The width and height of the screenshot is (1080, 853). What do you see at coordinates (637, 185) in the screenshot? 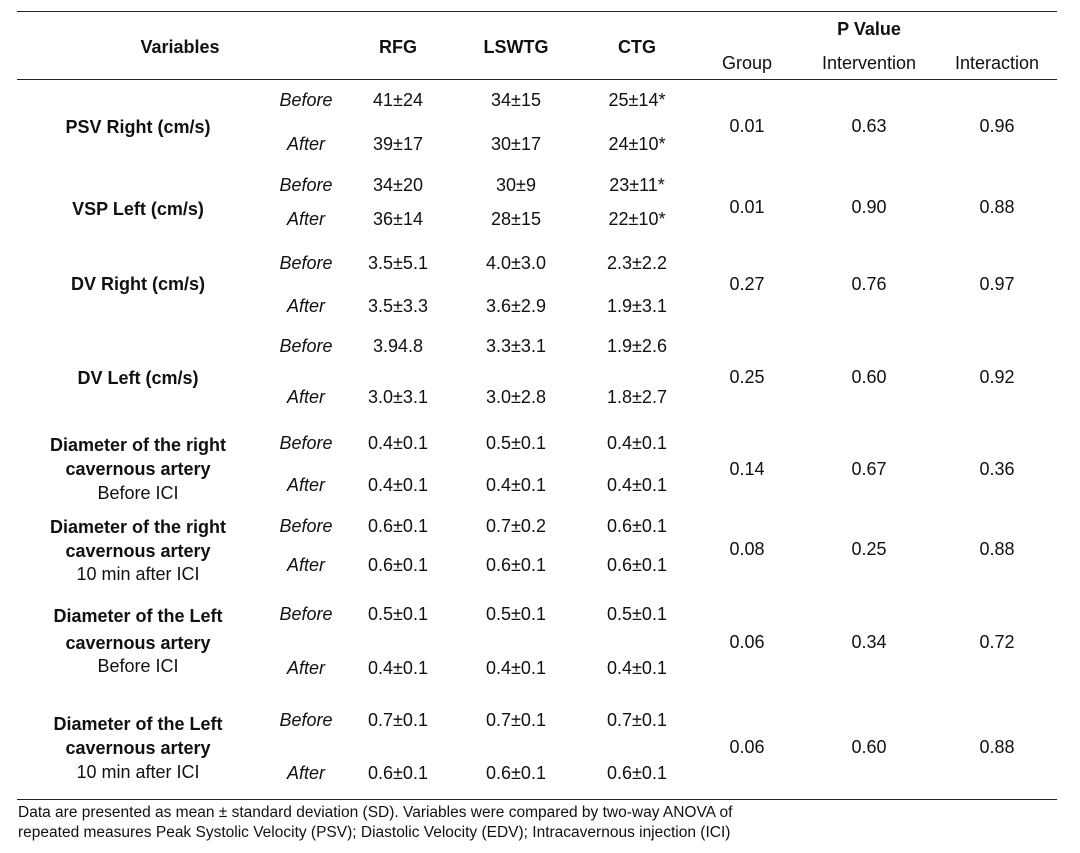
I see `cell-before: 23±11*` at bounding box center [637, 185].